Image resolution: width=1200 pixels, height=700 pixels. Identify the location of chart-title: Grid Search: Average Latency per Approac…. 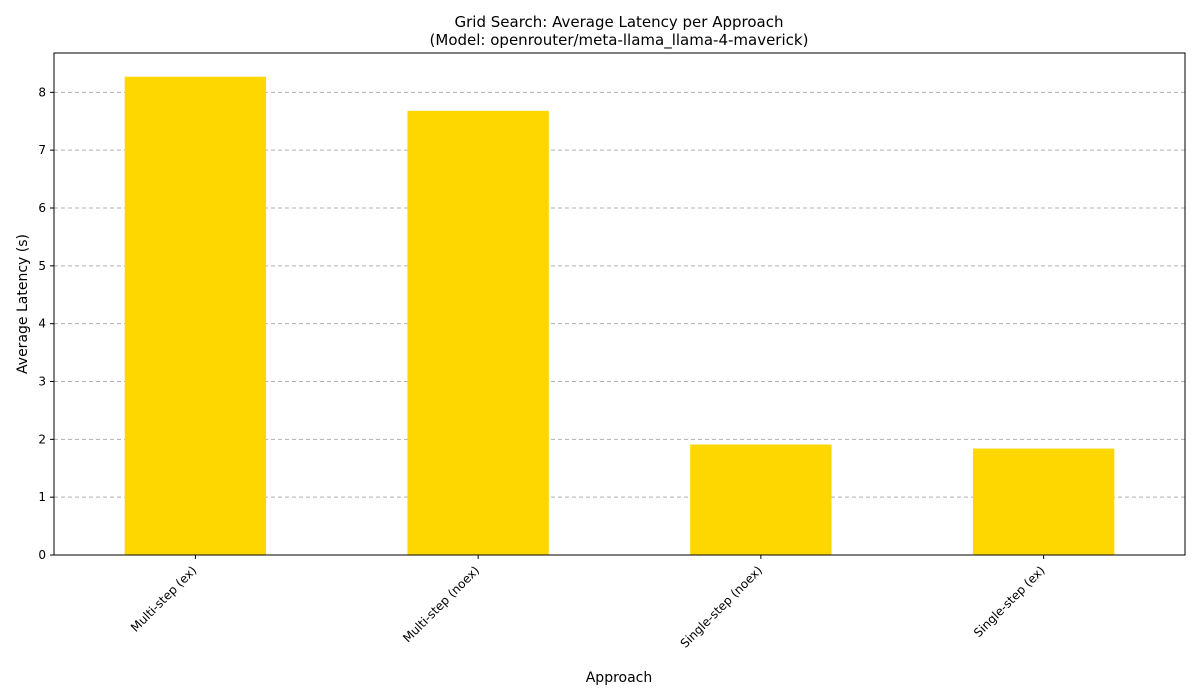
(619, 22).